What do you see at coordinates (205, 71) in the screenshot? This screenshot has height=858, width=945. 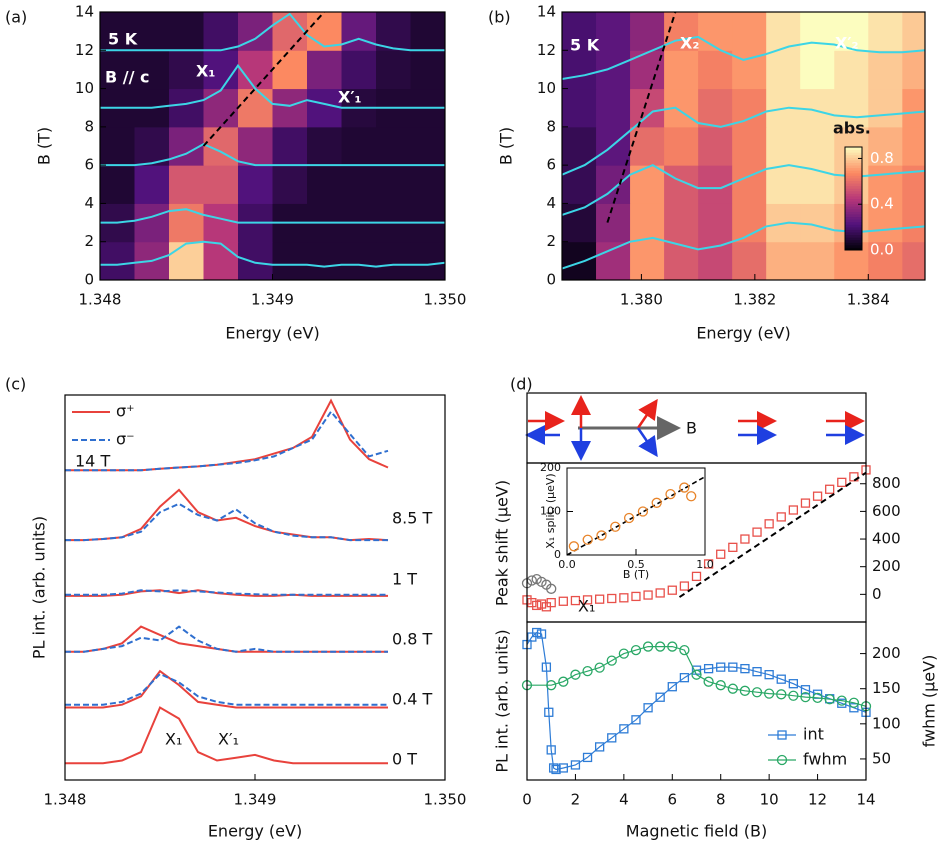 I see `annotation: X₁` at bounding box center [205, 71].